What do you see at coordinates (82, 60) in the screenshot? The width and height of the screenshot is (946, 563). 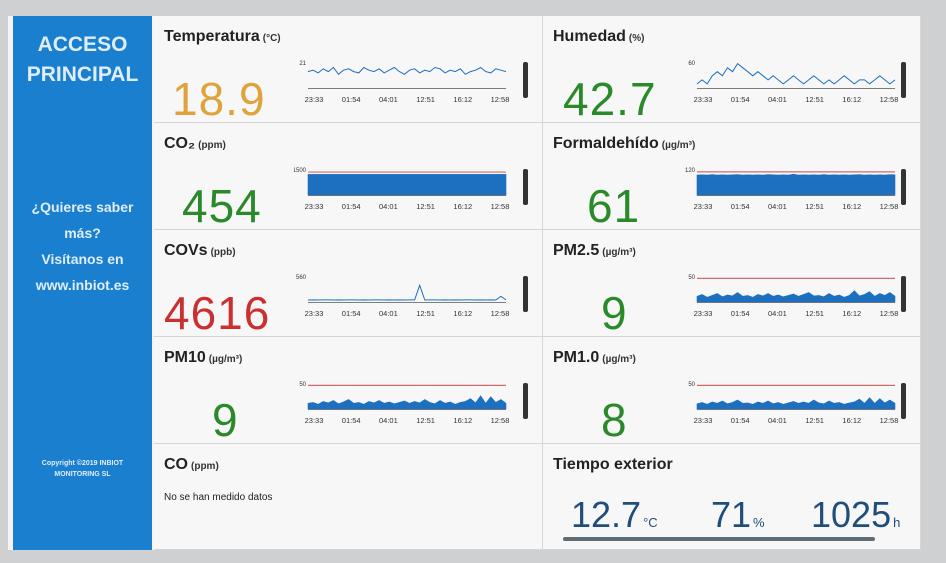 I see `main-access-link: ACCESO PRINCIPAL` at bounding box center [82, 60].